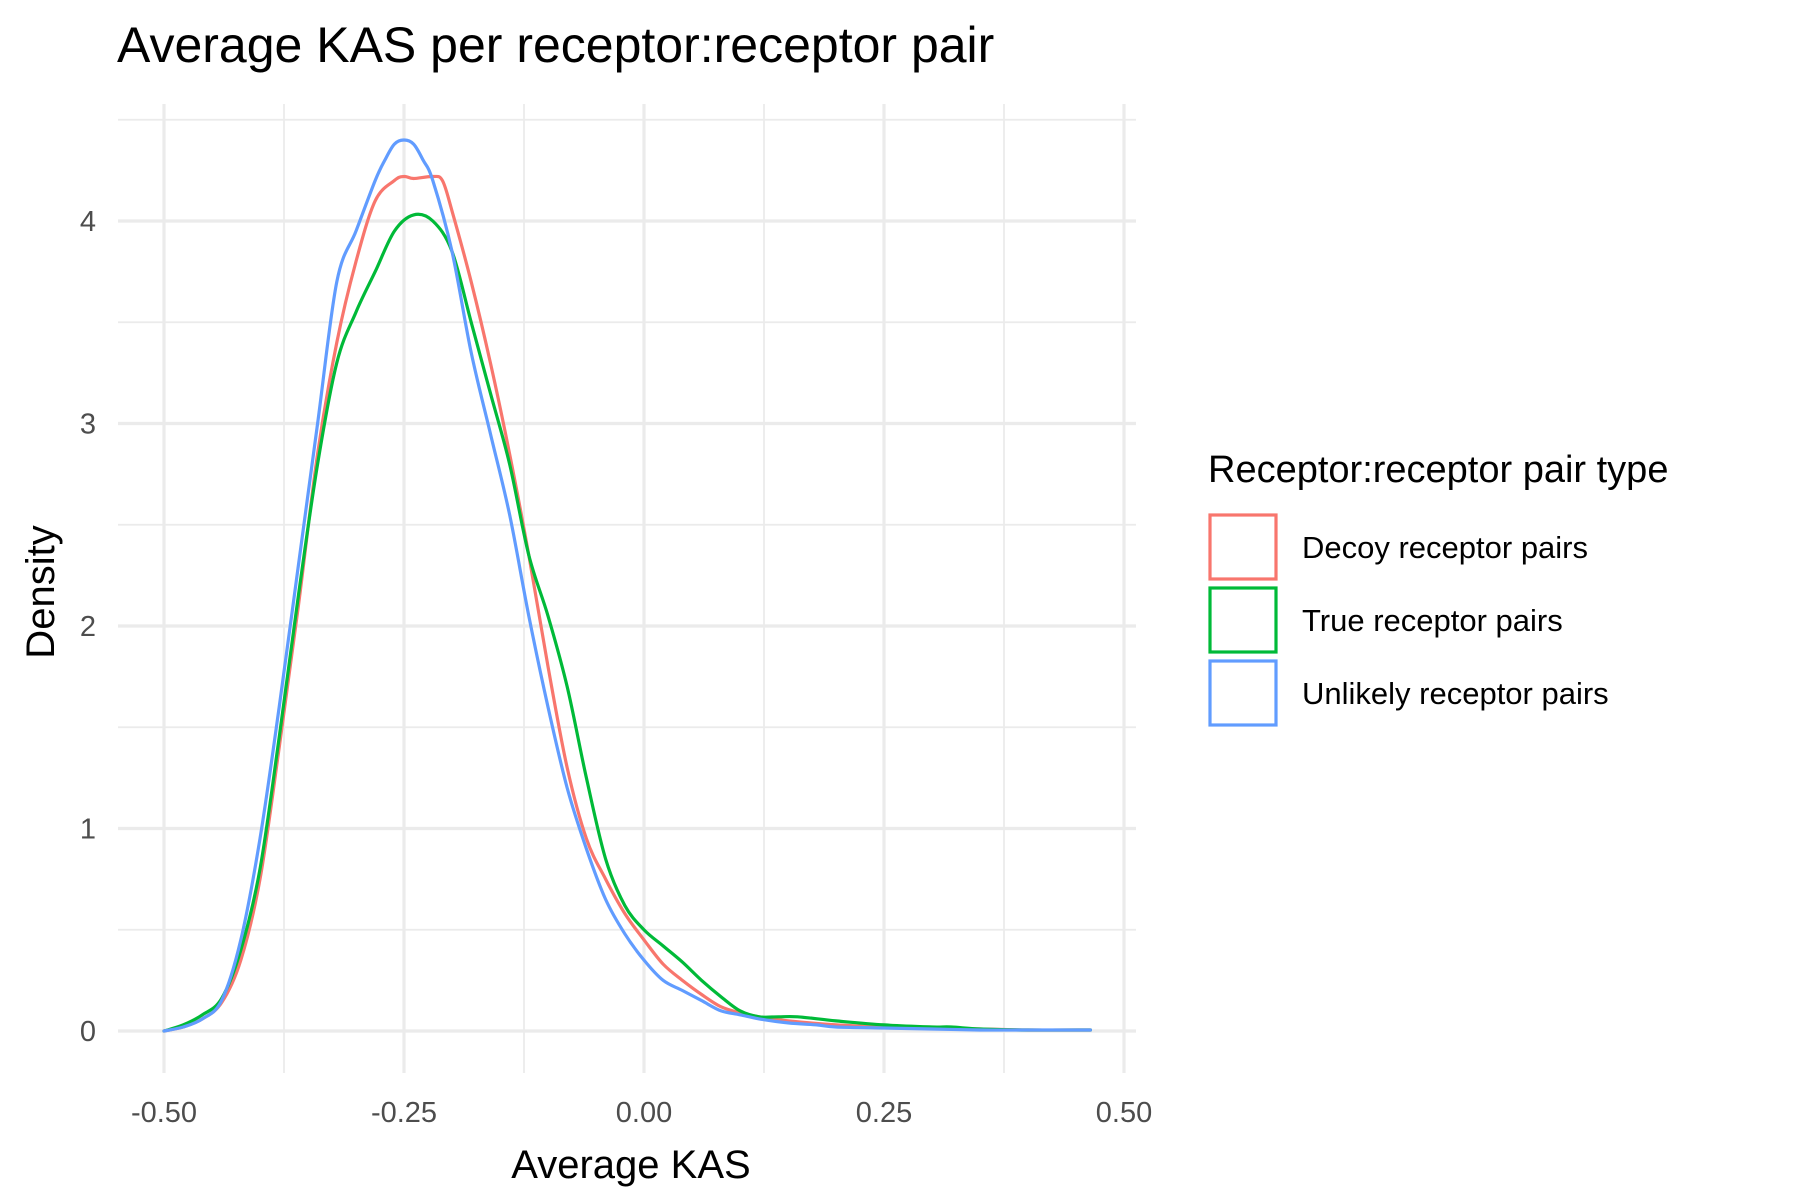 The height and width of the screenshot is (1200, 1800). Describe the element at coordinates (1438, 470) in the screenshot. I see `legend-title: Receptor:receptor pair type` at that location.